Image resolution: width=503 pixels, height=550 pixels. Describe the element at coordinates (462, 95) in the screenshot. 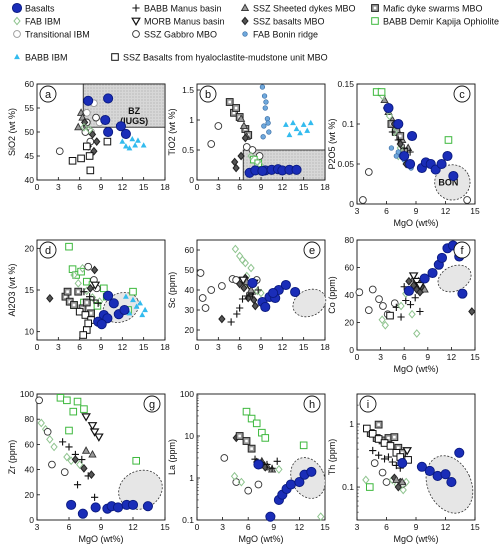

I see `panel-letter: c` at that location.